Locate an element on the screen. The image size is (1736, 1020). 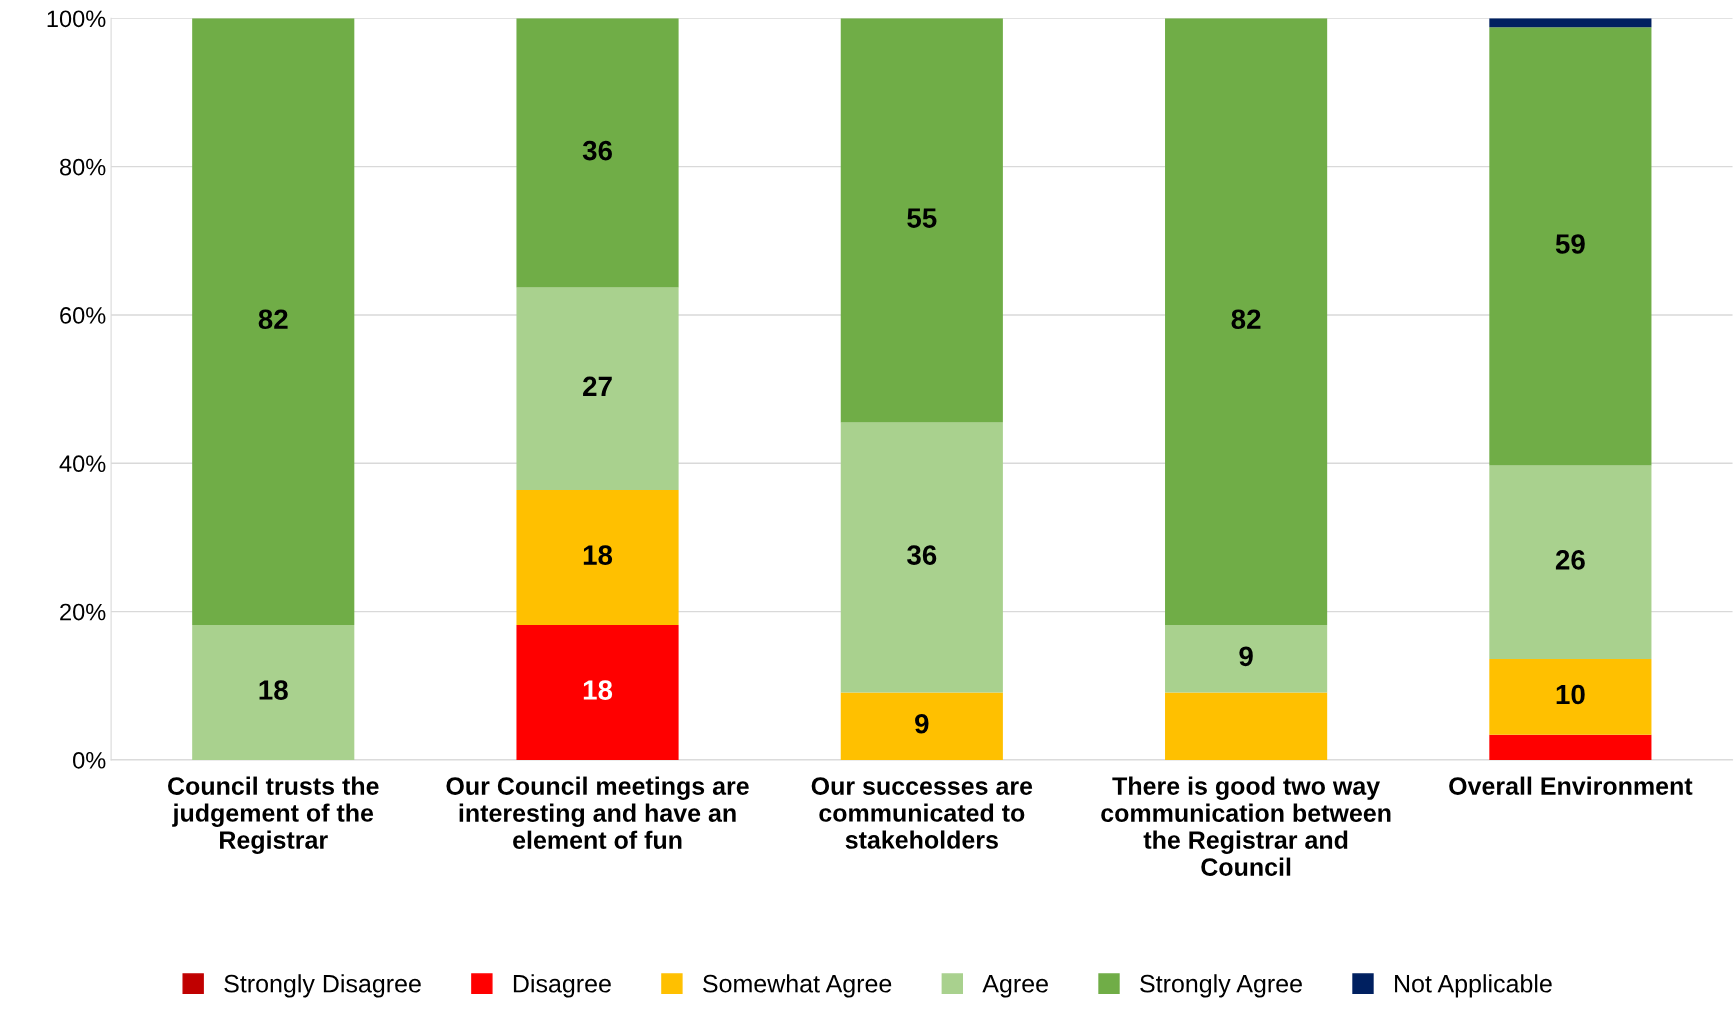
data-label: 55 is located at coordinates (922, 218).